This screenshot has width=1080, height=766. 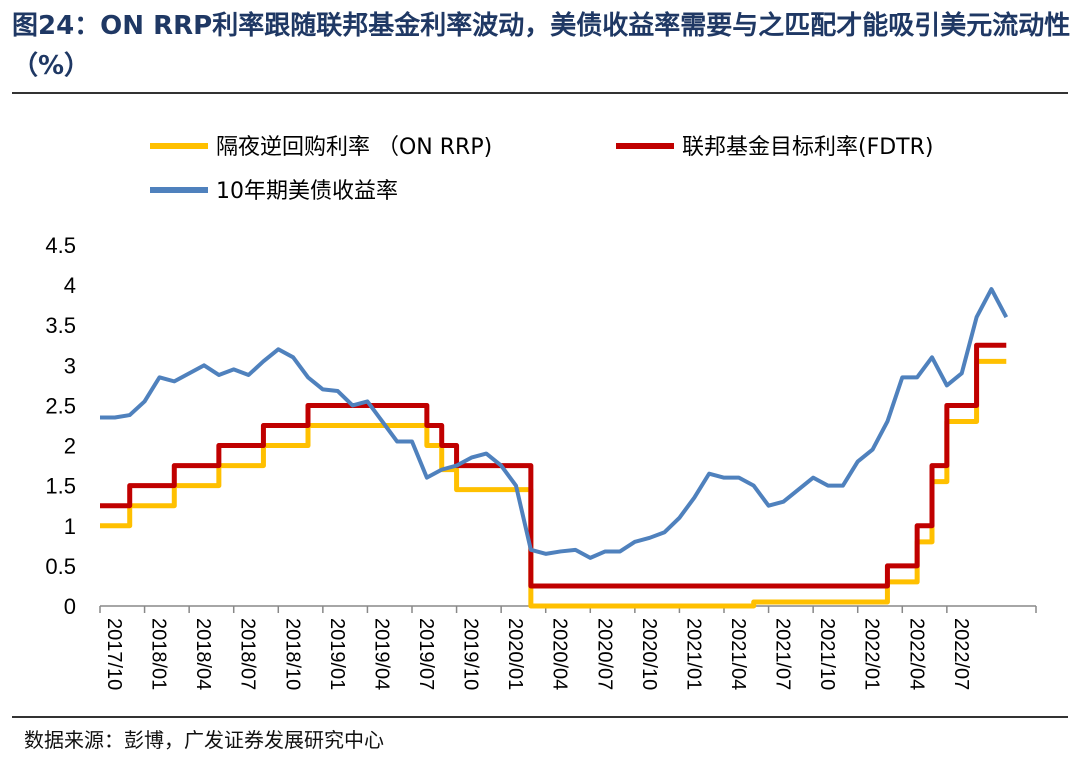 What do you see at coordinates (354, 147) in the screenshot?
I see `legend-label: 隔夜逆回购利率 （ON RRP)` at bounding box center [354, 147].